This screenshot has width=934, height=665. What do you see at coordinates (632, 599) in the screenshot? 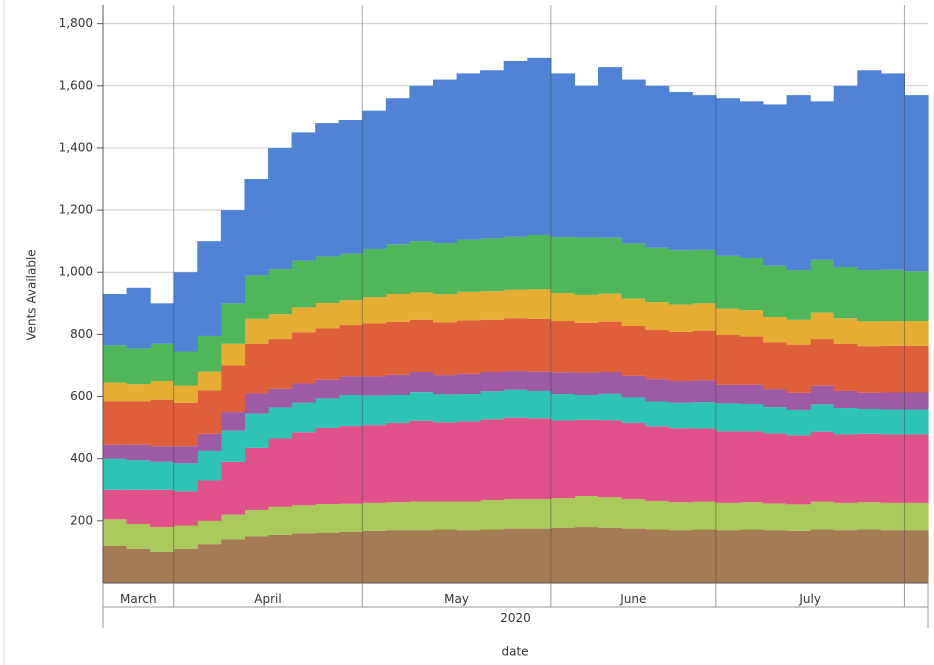
I see `month-label: June` at bounding box center [632, 599].